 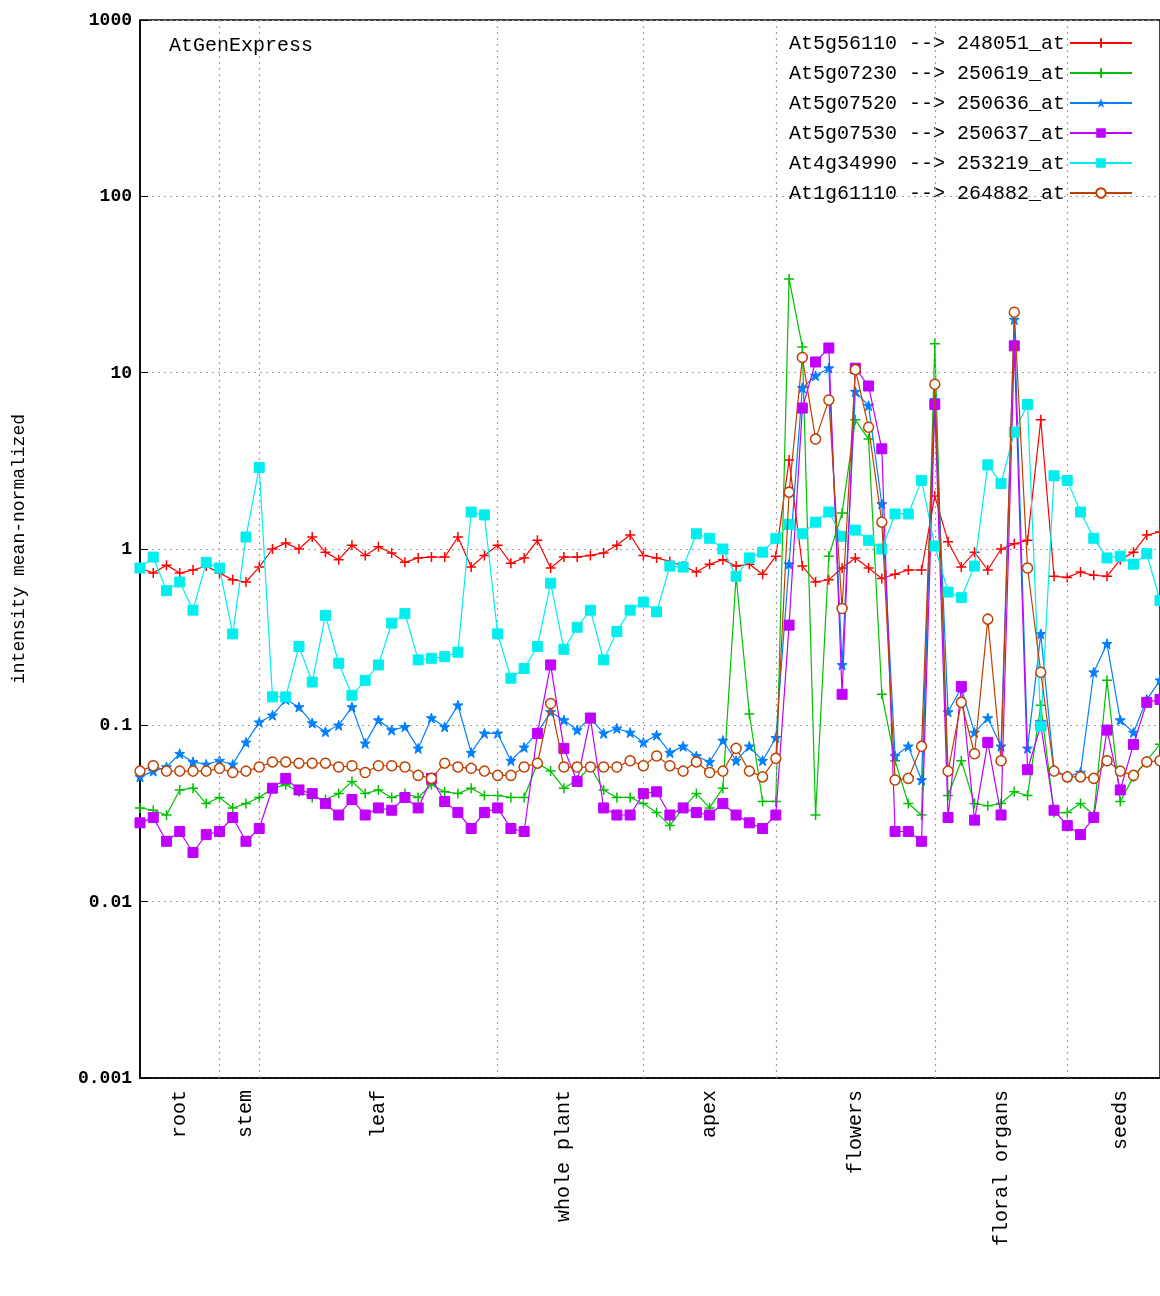 I want to click on x-tick-label: whole plant, so click(x=564, y=1156).